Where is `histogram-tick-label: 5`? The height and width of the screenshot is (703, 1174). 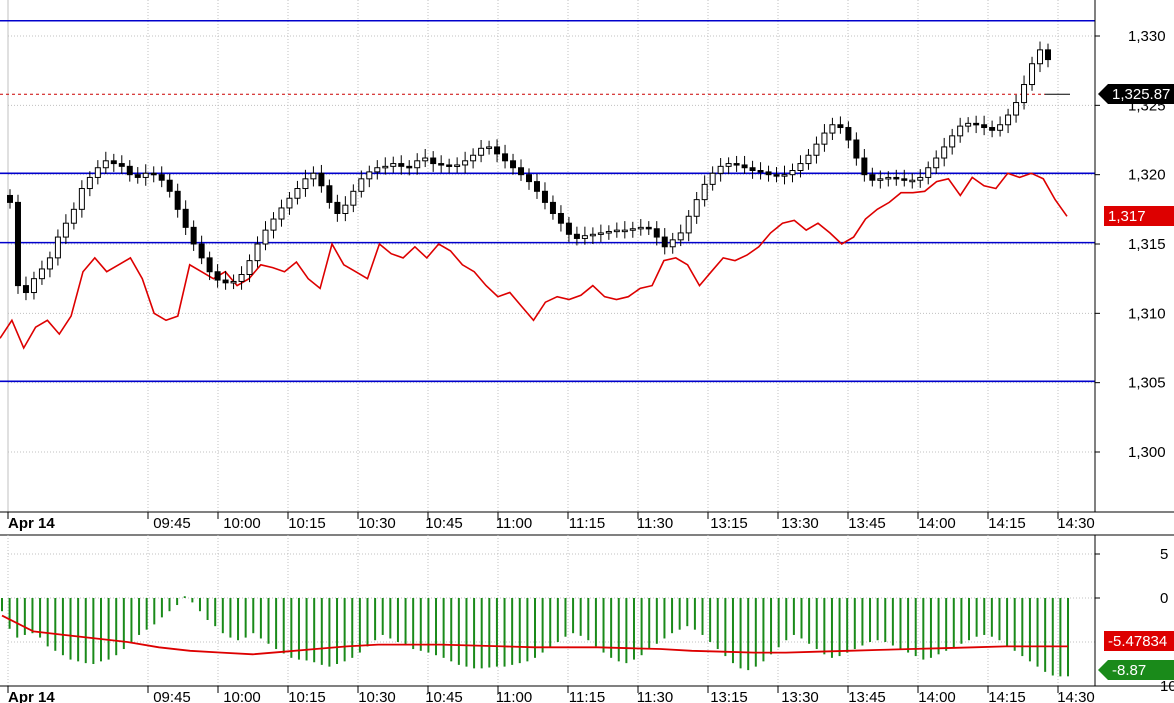
histogram-tick-label: 5 is located at coordinates (1164, 554).